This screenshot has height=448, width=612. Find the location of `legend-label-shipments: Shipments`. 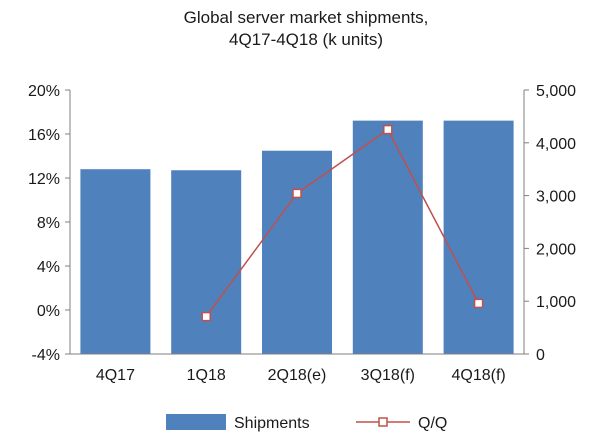

legend-label-shipments: Shipments is located at coordinates (272, 423).